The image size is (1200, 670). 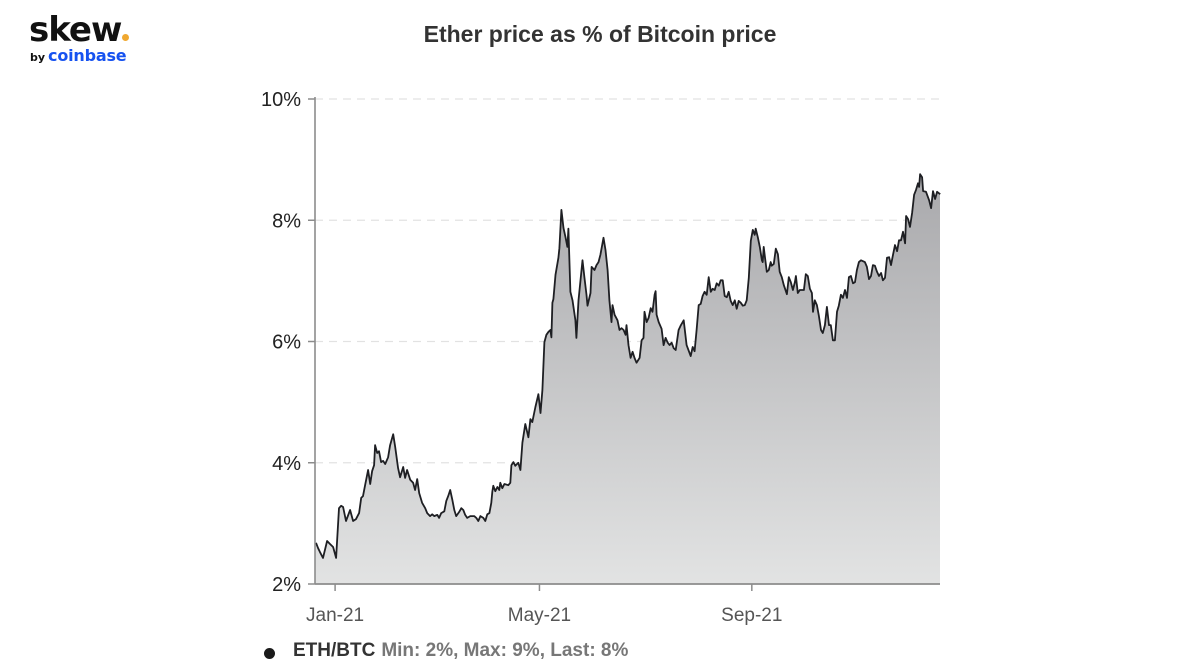 I want to click on legend-series-stats: Min: 2%, Max: 9%, Last: 8%, so click(x=505, y=650).